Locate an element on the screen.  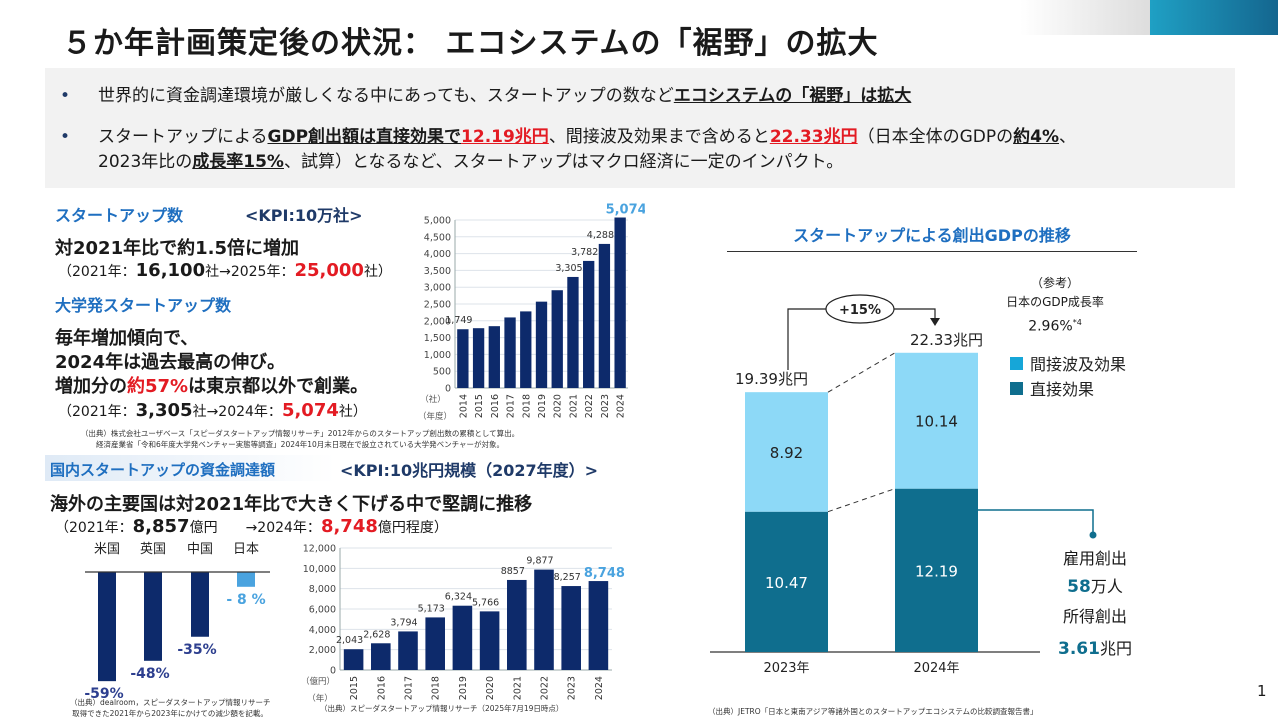
bar-indirect is located at coordinates (786, 452).